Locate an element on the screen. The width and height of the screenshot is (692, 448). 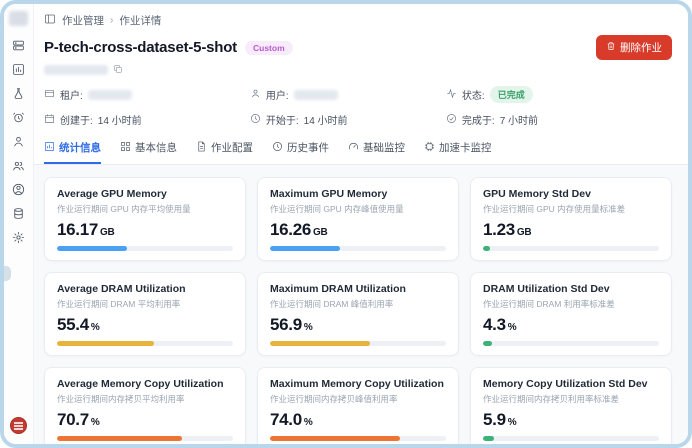
value-number: 5.9 is located at coordinates (494, 419).